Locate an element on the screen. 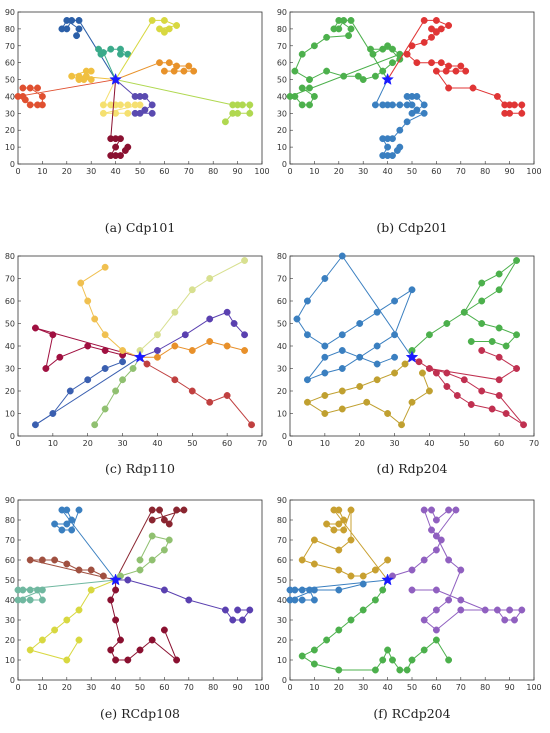 The width and height of the screenshot is (550, 733). y-tick-label: 80 is located at coordinates (10, 256).